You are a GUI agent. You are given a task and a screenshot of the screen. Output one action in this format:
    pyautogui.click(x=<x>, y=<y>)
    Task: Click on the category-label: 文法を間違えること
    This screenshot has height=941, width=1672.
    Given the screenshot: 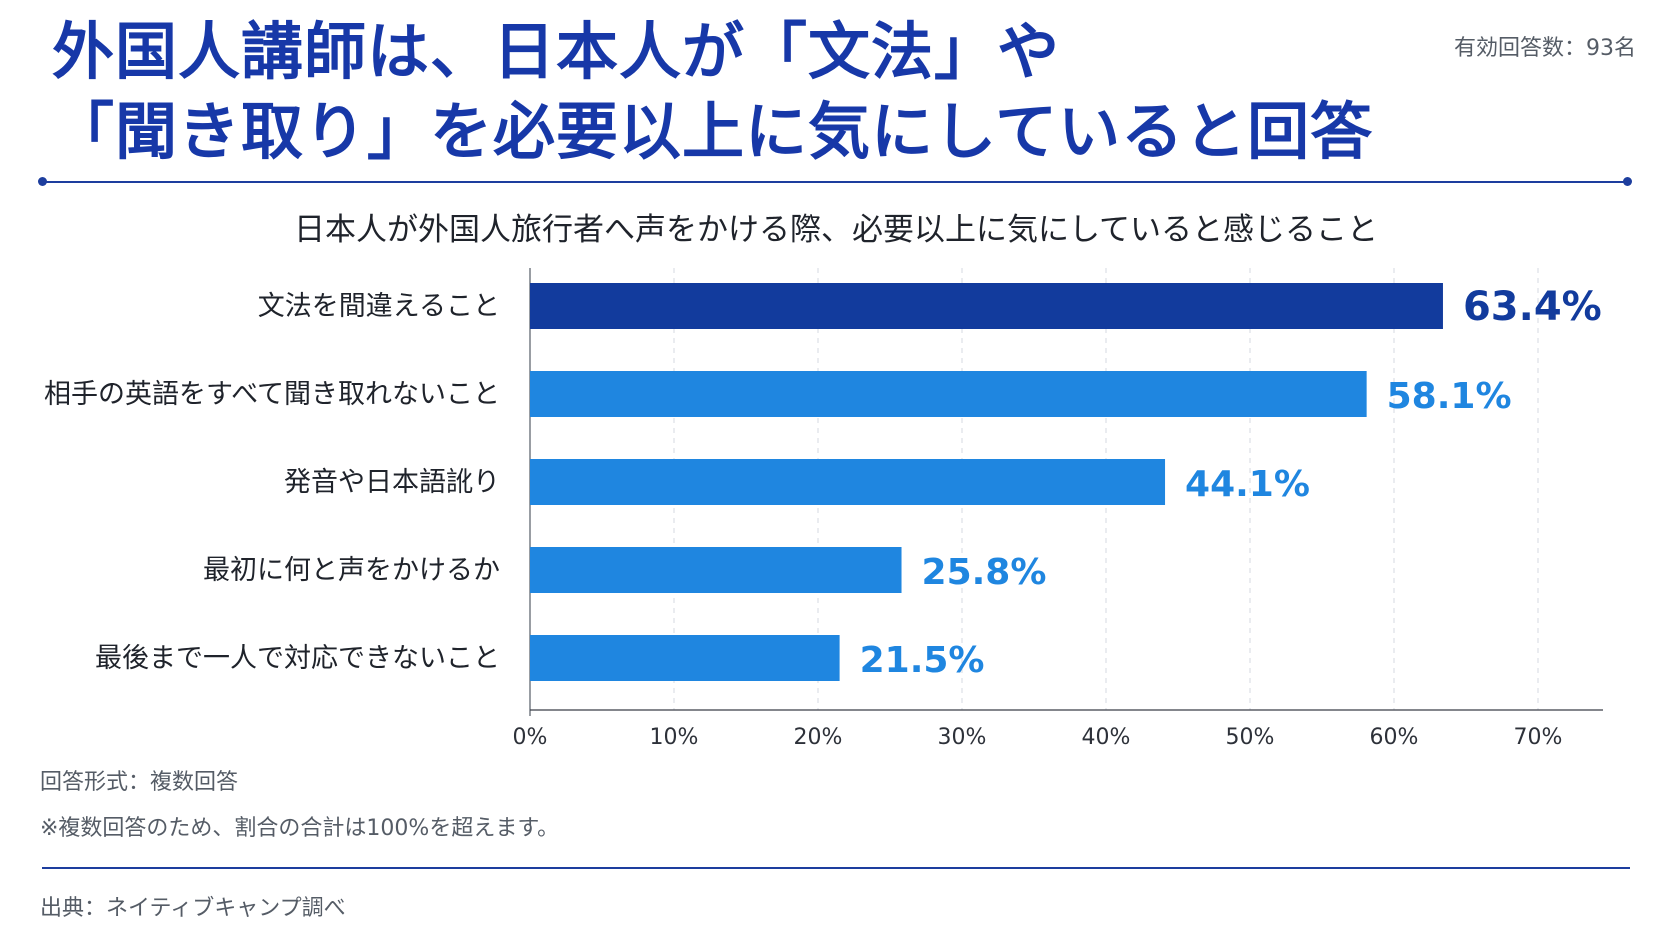 What is the action you would take?
    pyautogui.click(x=379, y=306)
    